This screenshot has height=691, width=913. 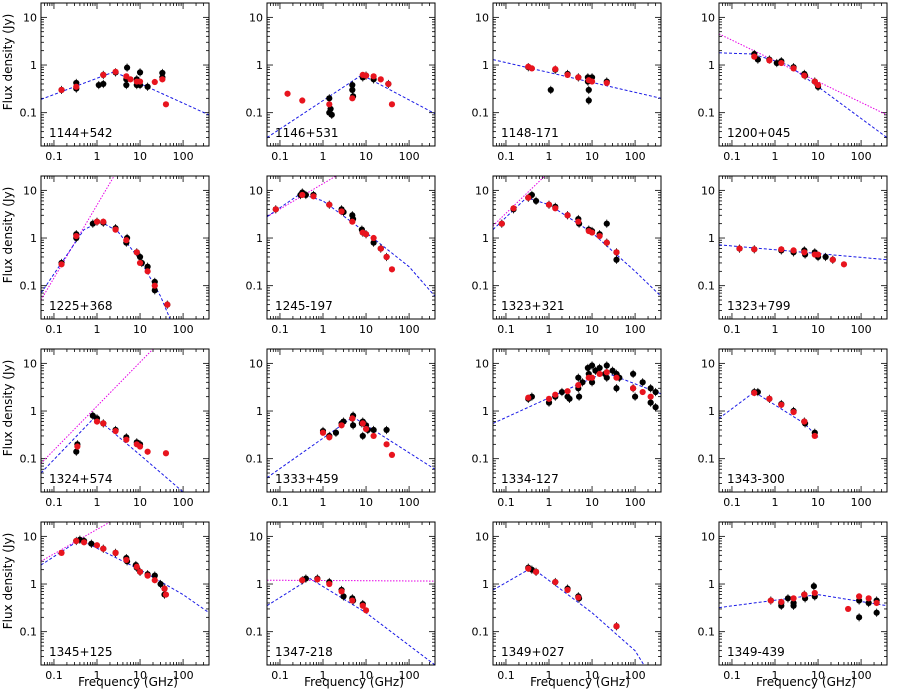 What do you see at coordinates (125, 93) in the screenshot?
I see `fit-line` at bounding box center [125, 93].